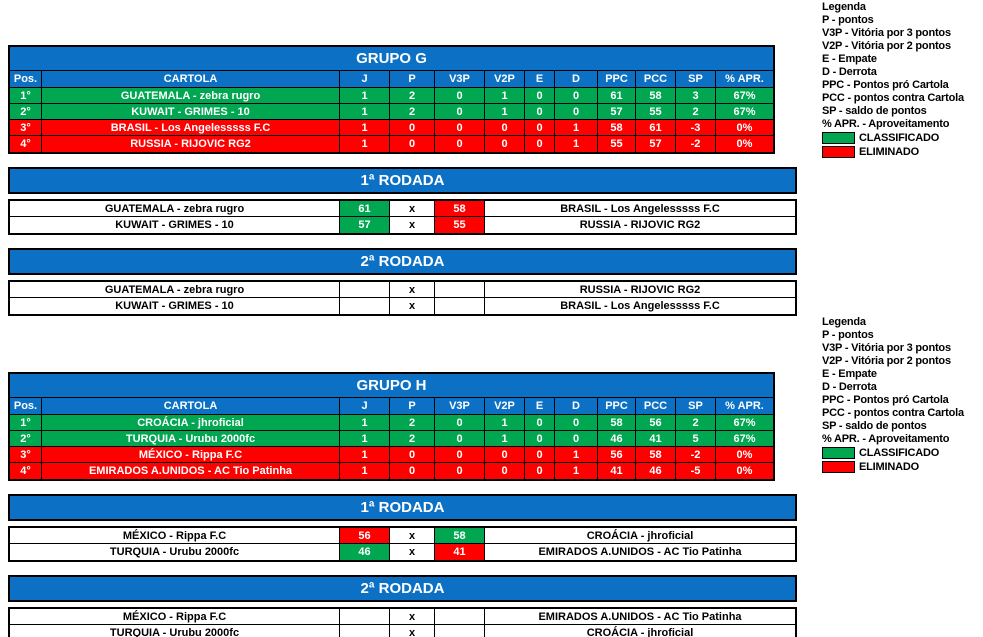  I want to click on standings-cell-apr: 0%, so click(744, 454).